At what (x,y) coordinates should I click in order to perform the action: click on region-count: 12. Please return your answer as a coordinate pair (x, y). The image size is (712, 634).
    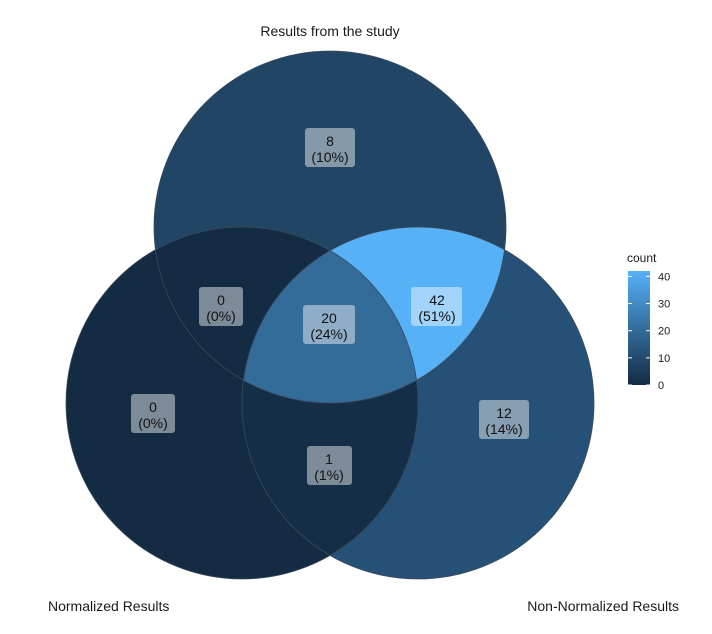
    Looking at the image, I should click on (504, 413).